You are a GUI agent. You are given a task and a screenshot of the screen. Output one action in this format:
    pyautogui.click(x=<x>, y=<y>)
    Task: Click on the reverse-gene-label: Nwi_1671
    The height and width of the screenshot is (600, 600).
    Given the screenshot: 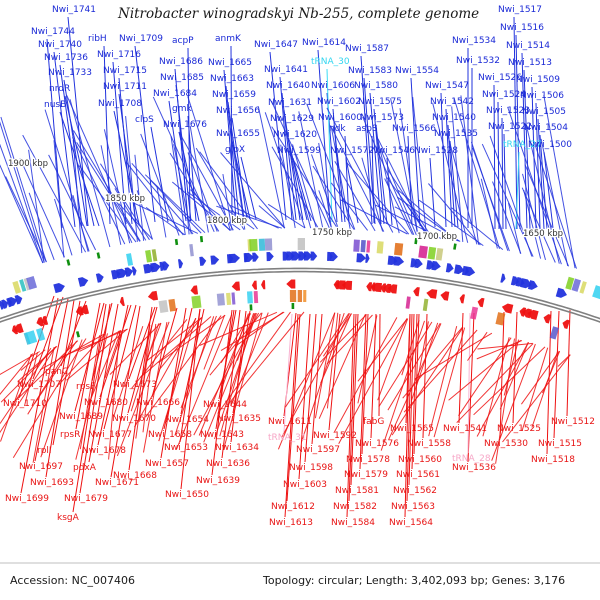 What is the action you would take?
    pyautogui.click(x=117, y=483)
    